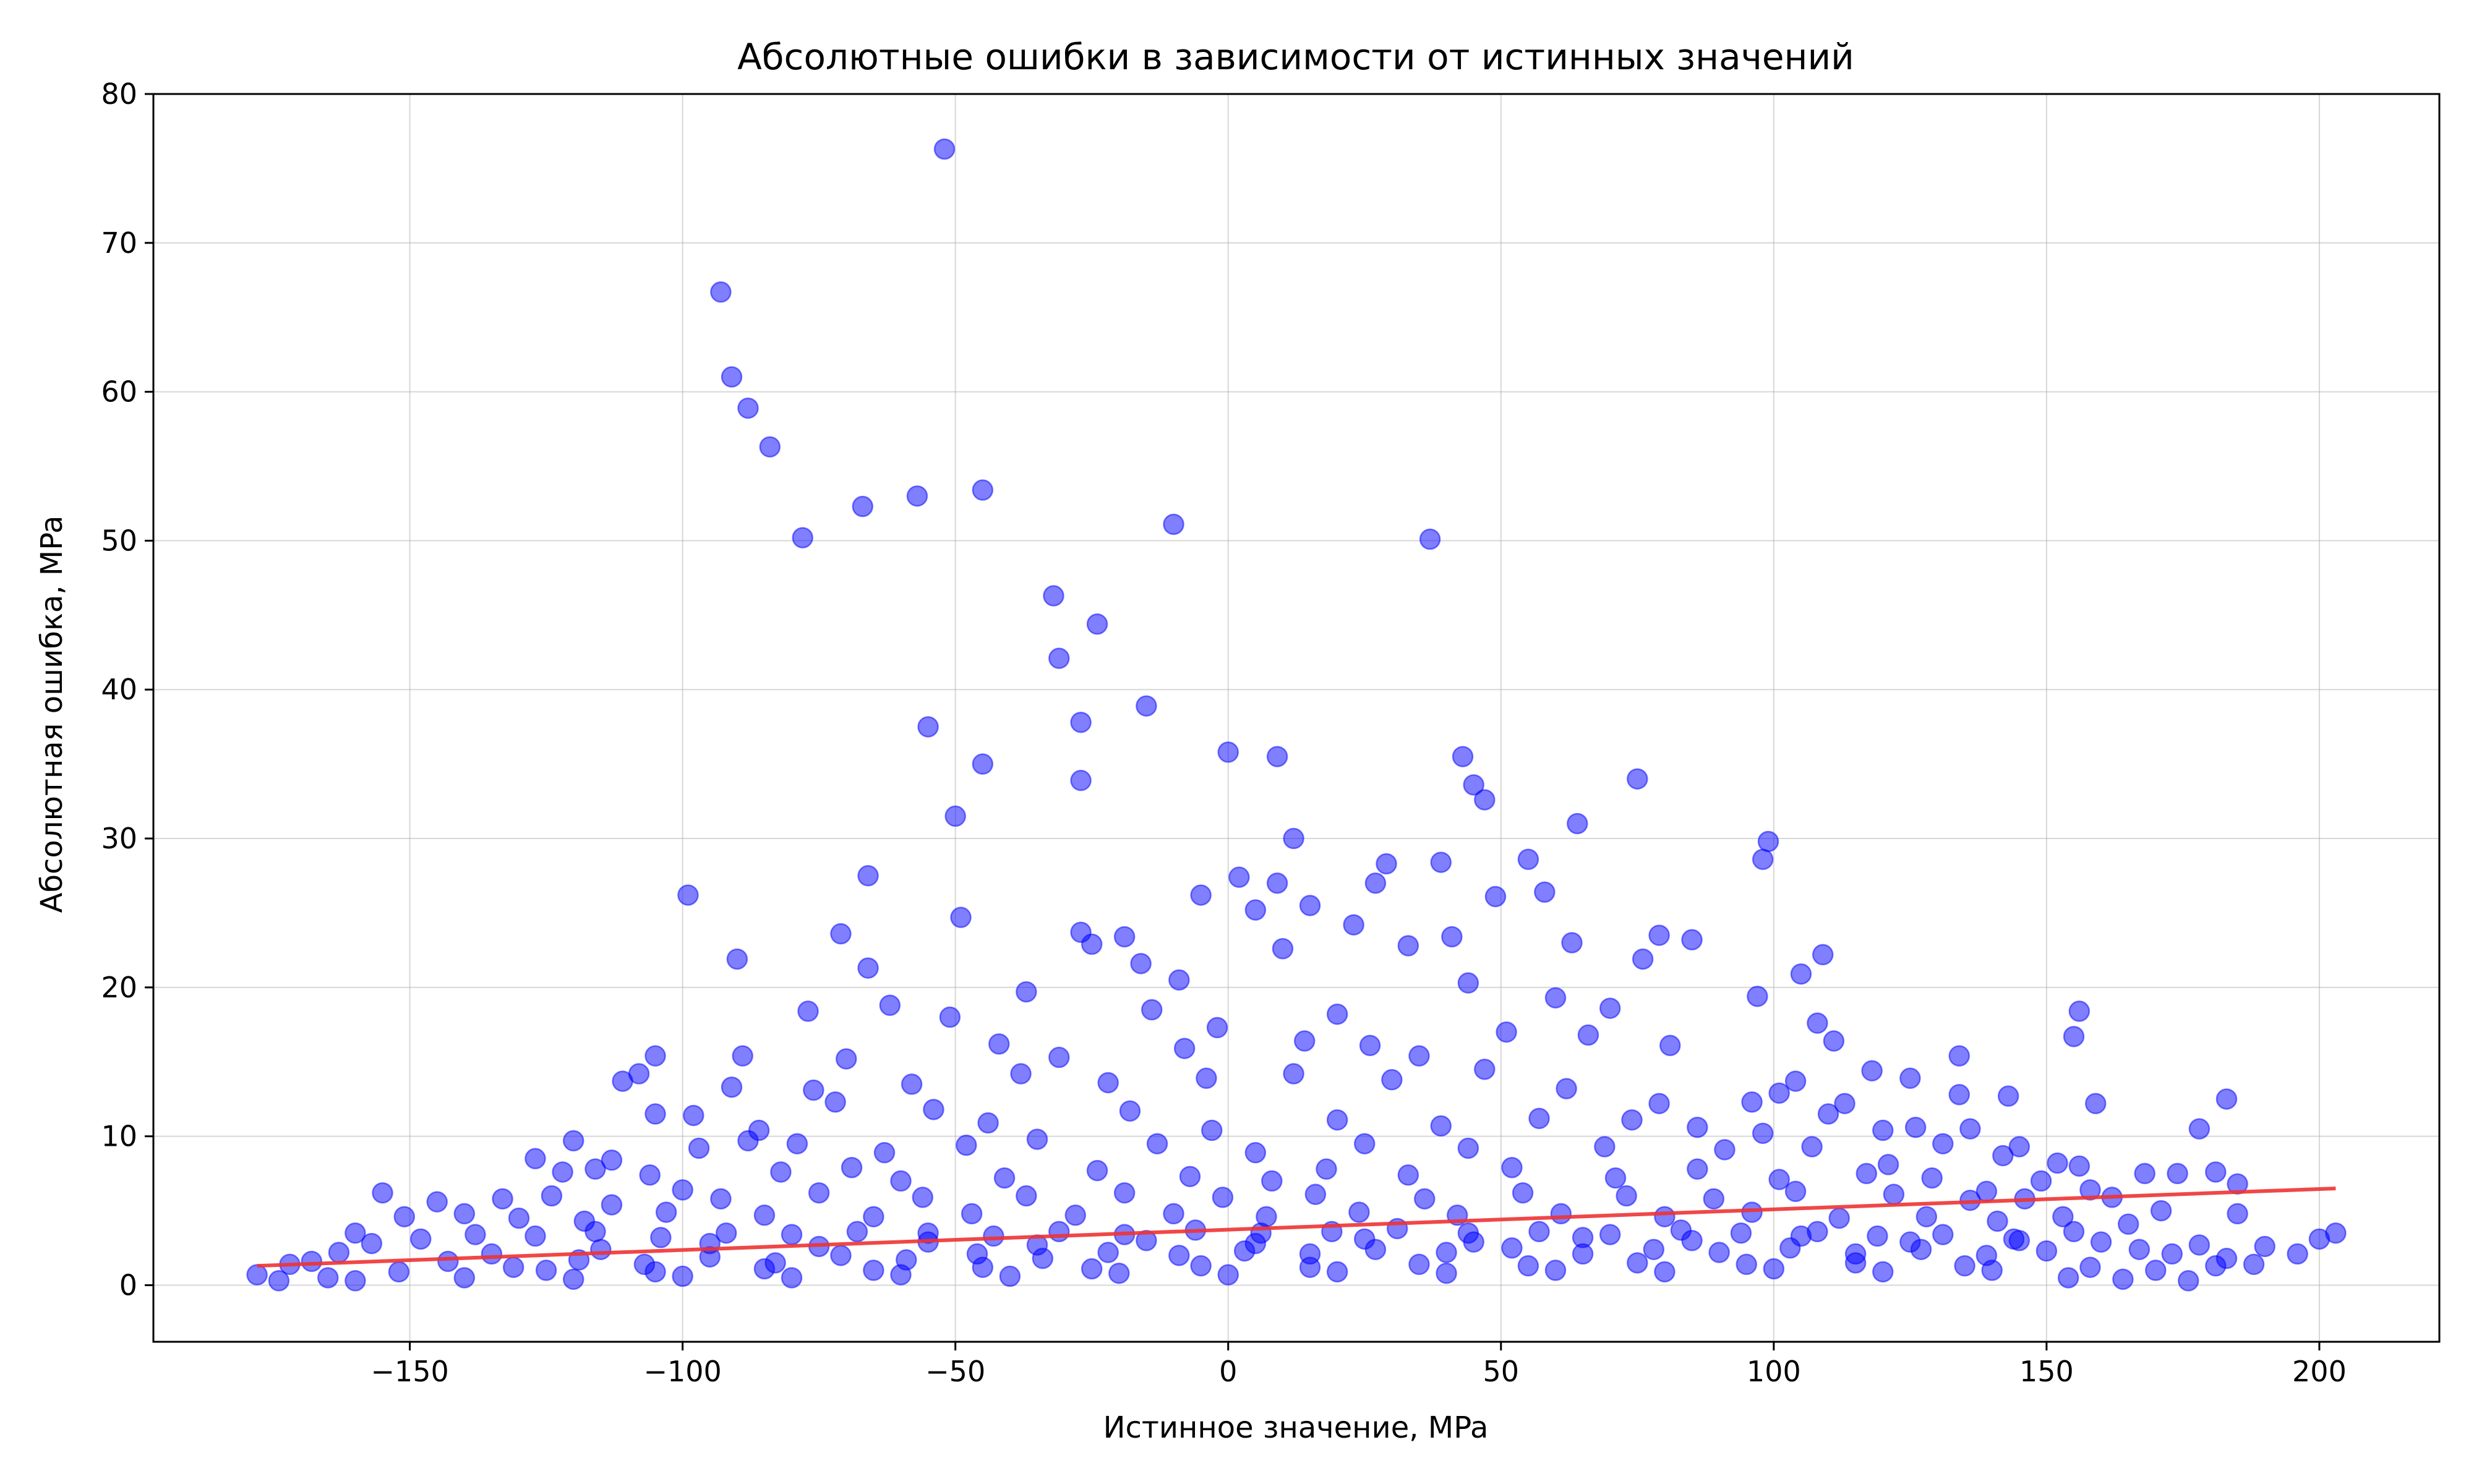  I want to click on y-tick-label: 60, so click(119, 392).